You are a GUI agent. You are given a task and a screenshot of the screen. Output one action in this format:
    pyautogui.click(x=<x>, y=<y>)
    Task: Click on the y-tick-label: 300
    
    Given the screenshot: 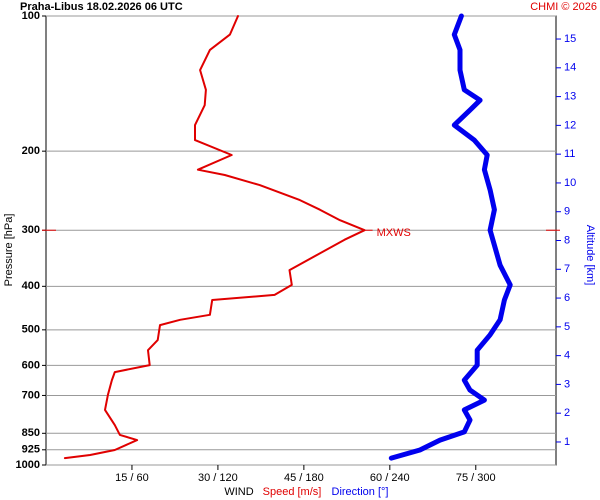 What is the action you would take?
    pyautogui.click(x=31, y=230)
    